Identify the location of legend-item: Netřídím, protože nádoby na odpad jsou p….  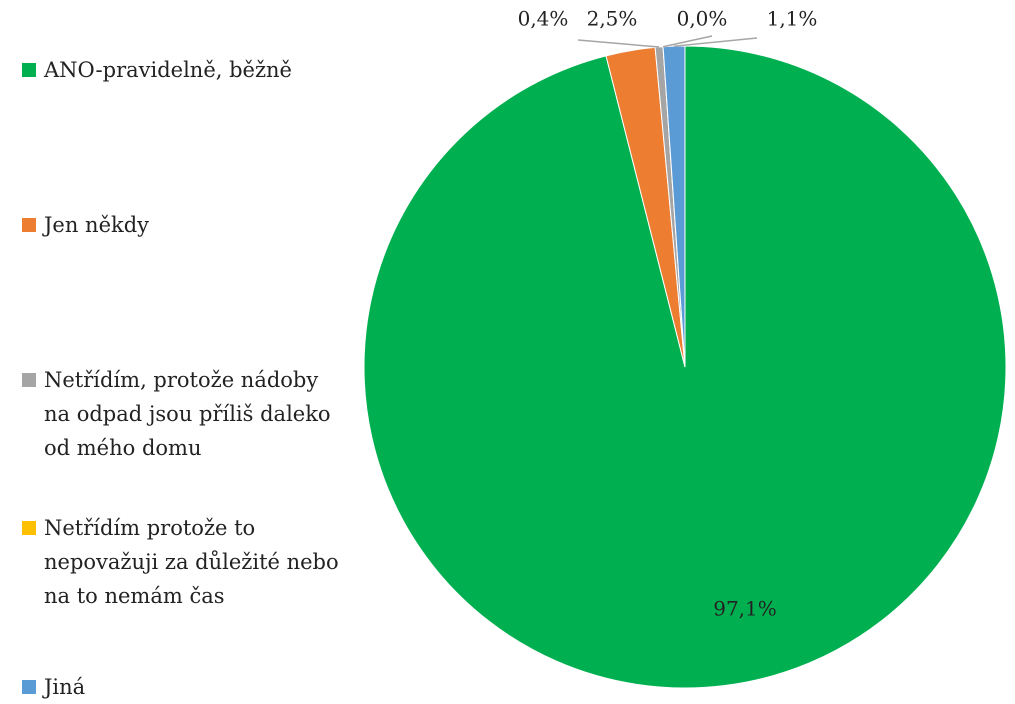
(182, 414).